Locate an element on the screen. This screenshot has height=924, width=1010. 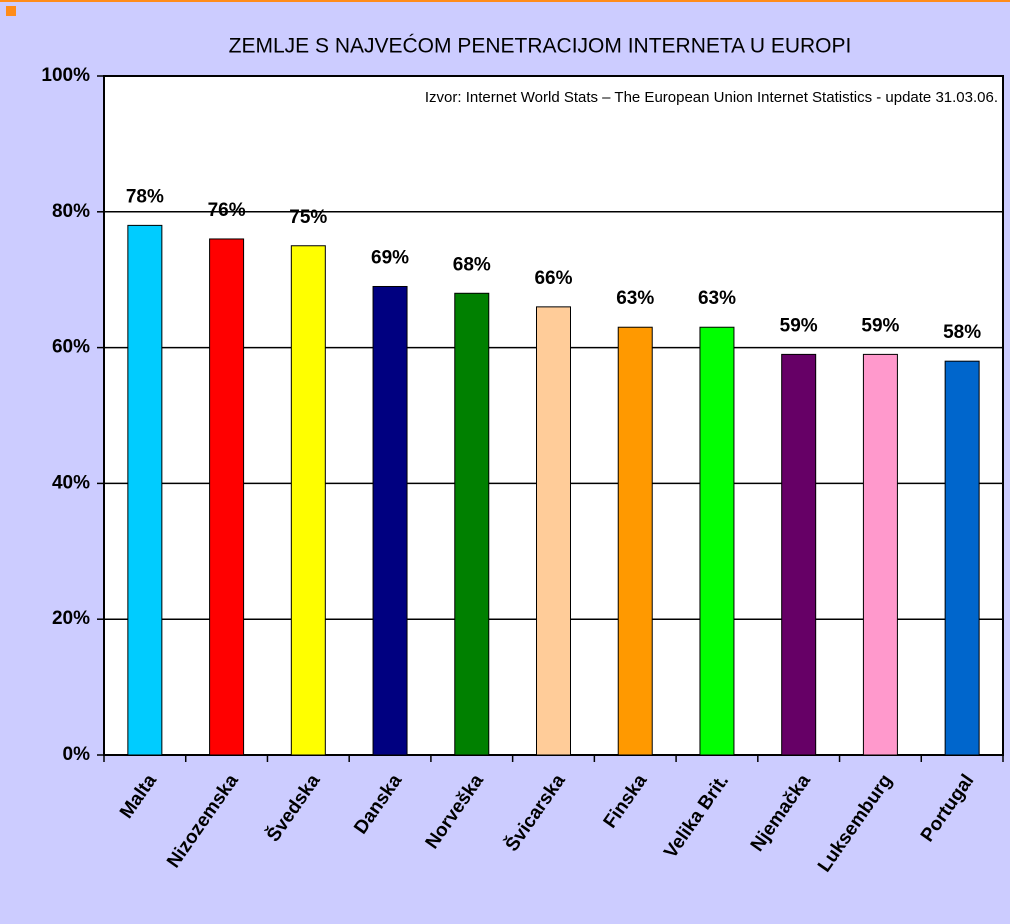
y-tick-label: 100% is located at coordinates (65, 75).